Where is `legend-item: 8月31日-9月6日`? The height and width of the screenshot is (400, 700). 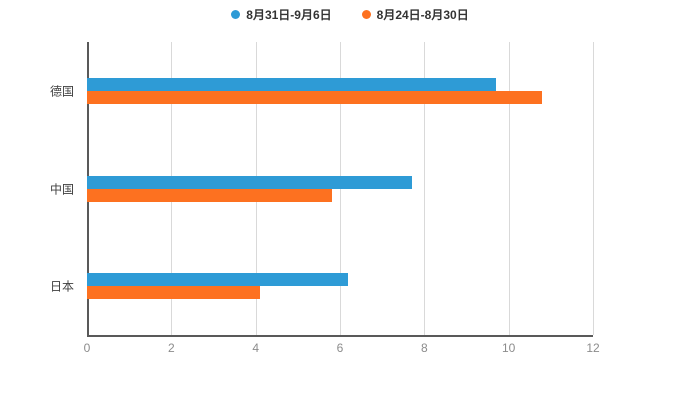
legend-item: 8月31日-9月6日 is located at coordinates (281, 14).